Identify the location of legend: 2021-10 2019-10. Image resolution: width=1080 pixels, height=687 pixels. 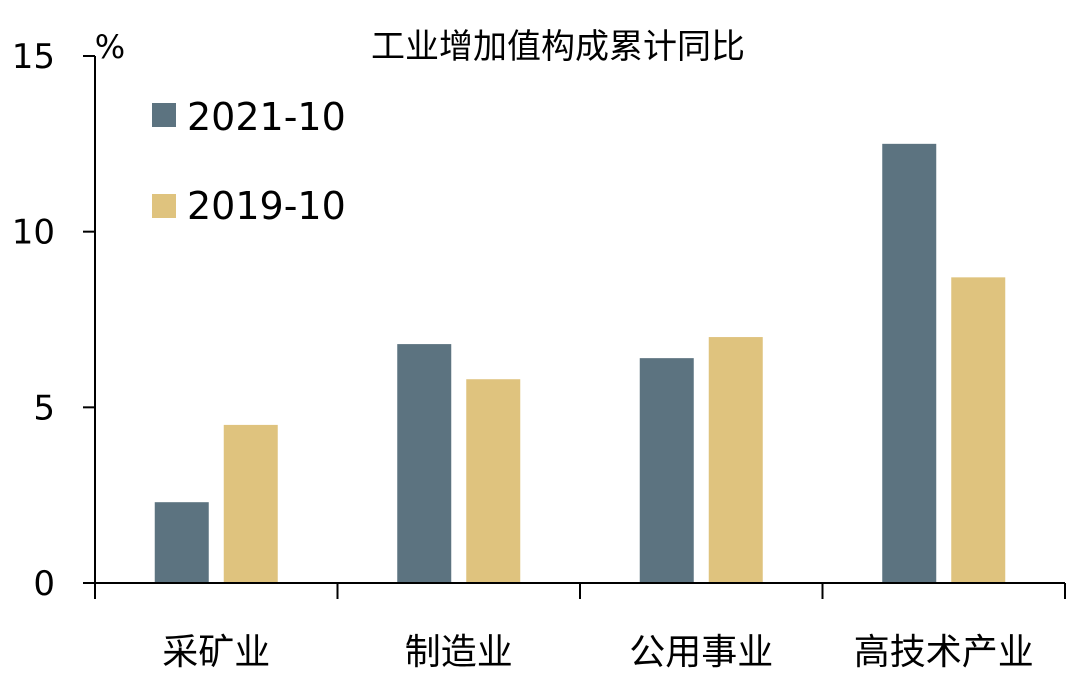
(249, 161).